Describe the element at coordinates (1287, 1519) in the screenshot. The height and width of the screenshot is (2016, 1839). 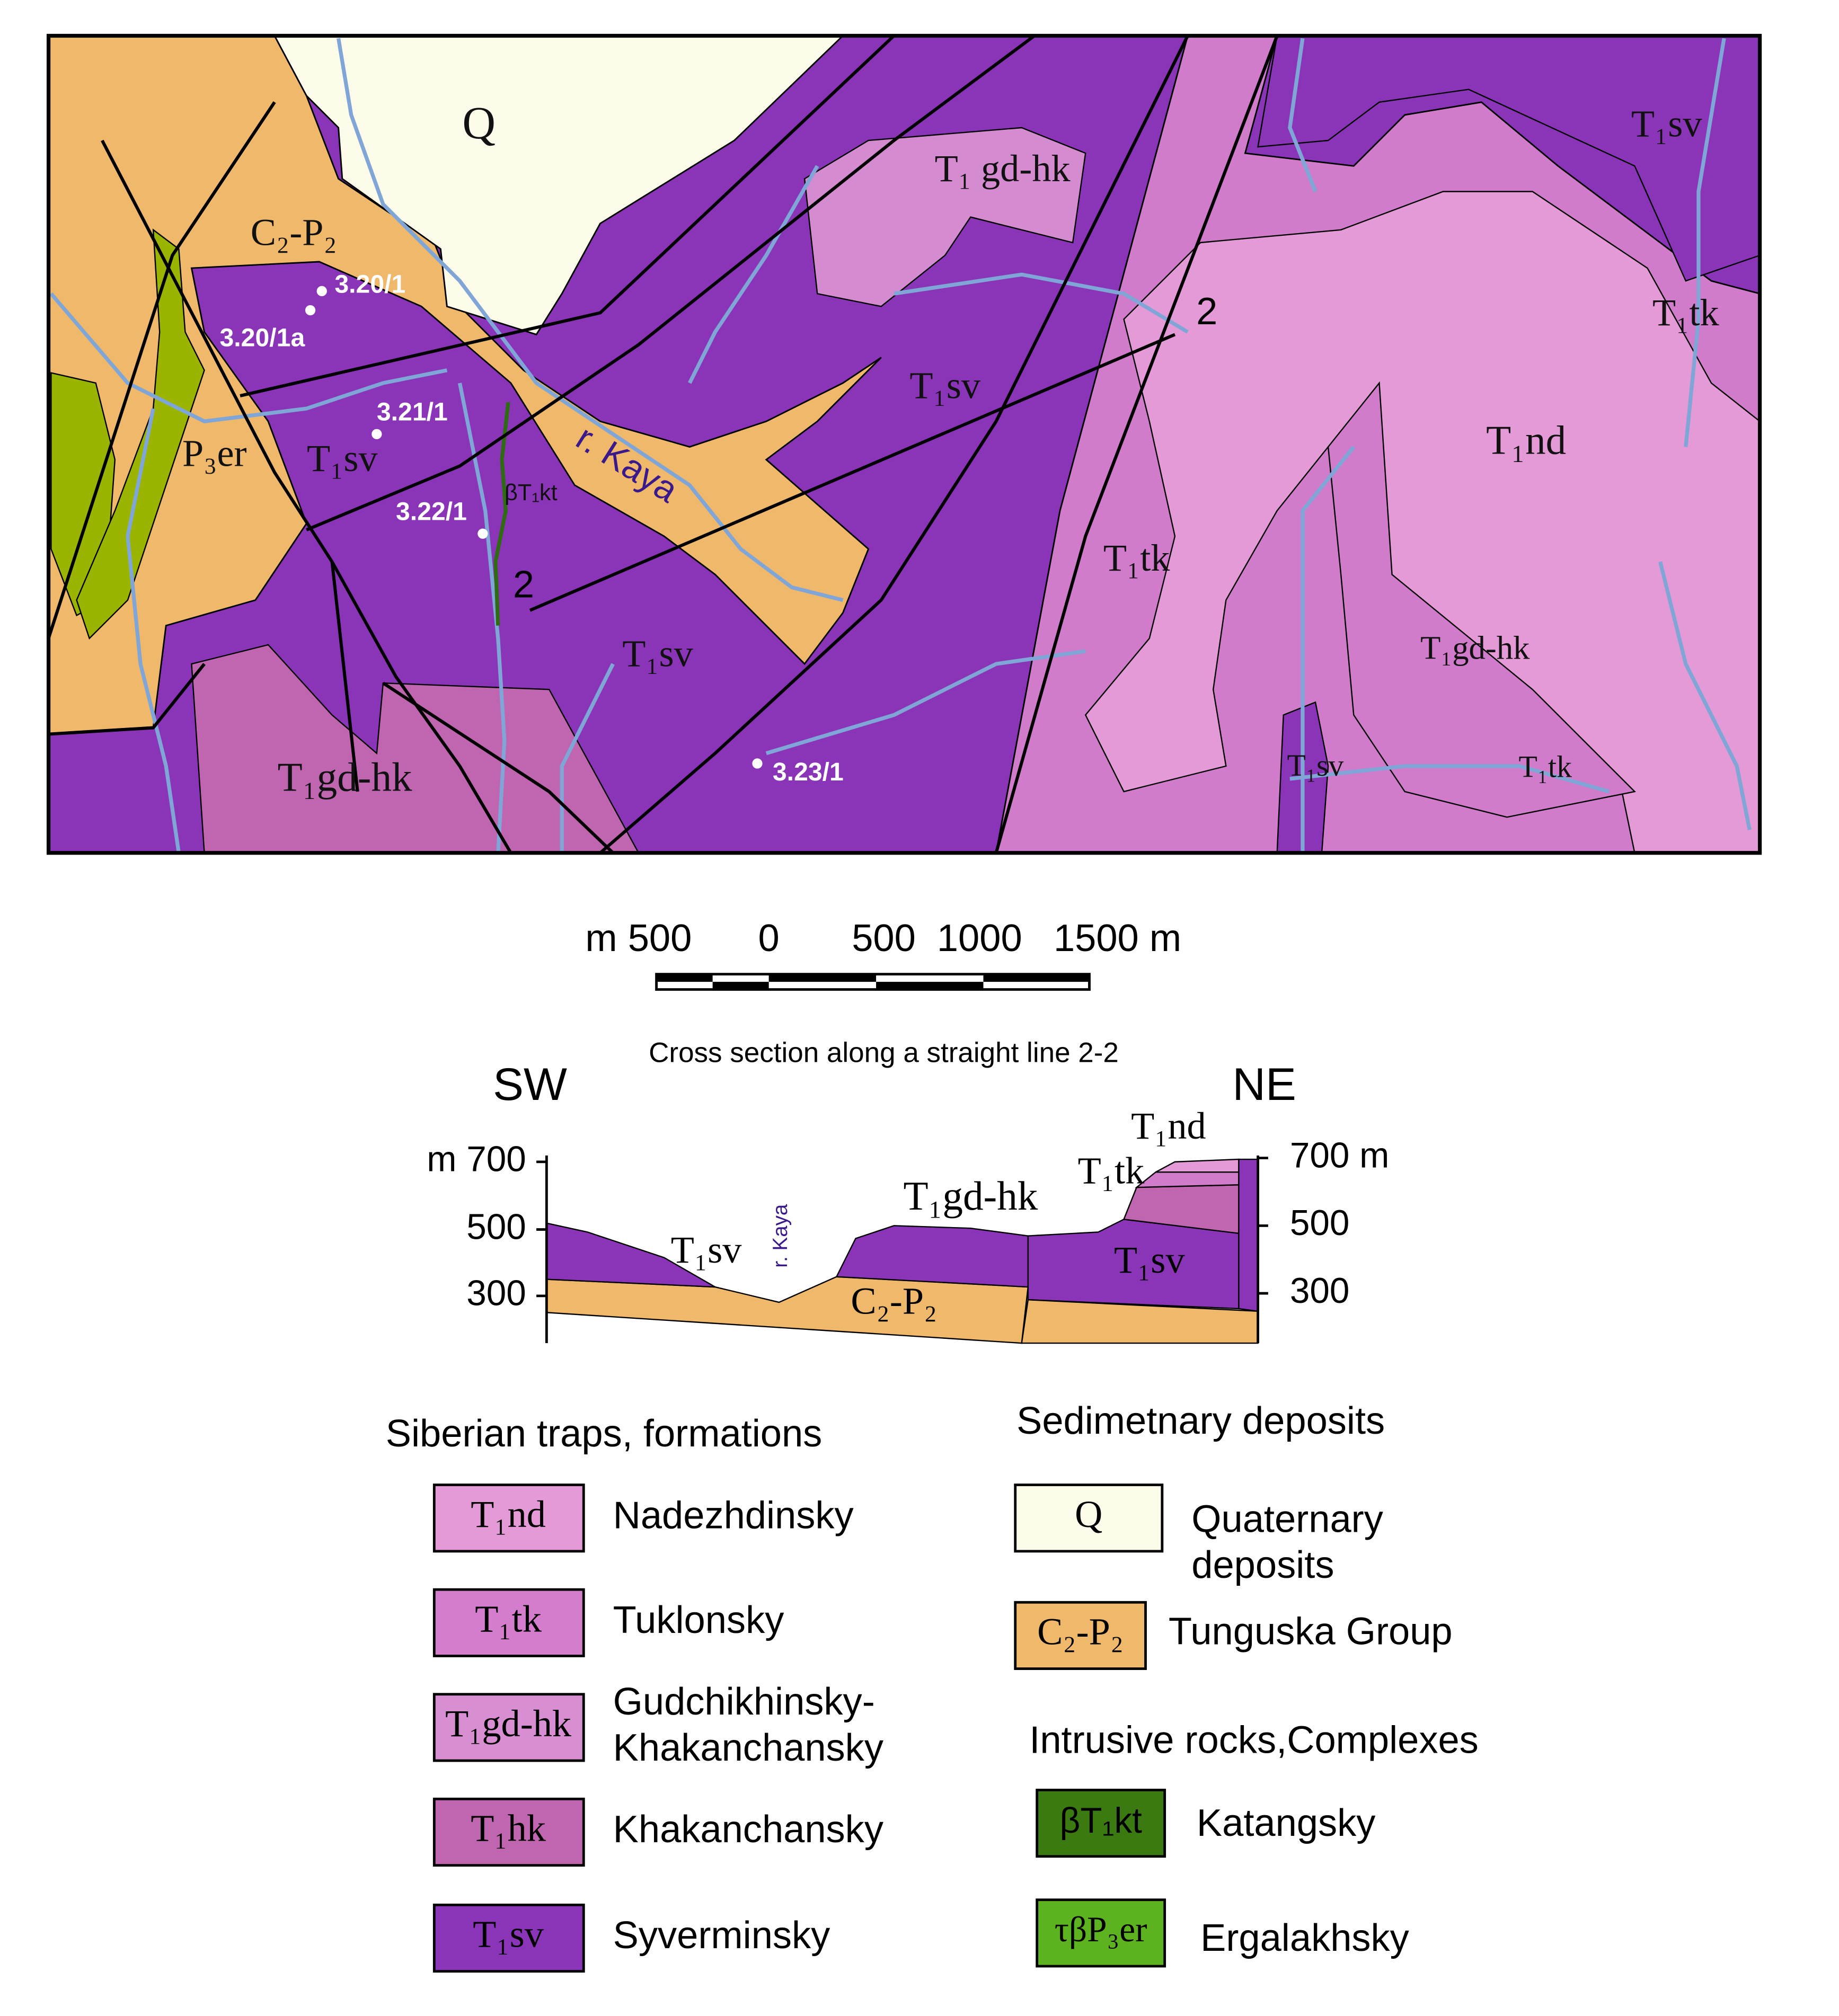
I see `legend-name: Quaternary` at that location.